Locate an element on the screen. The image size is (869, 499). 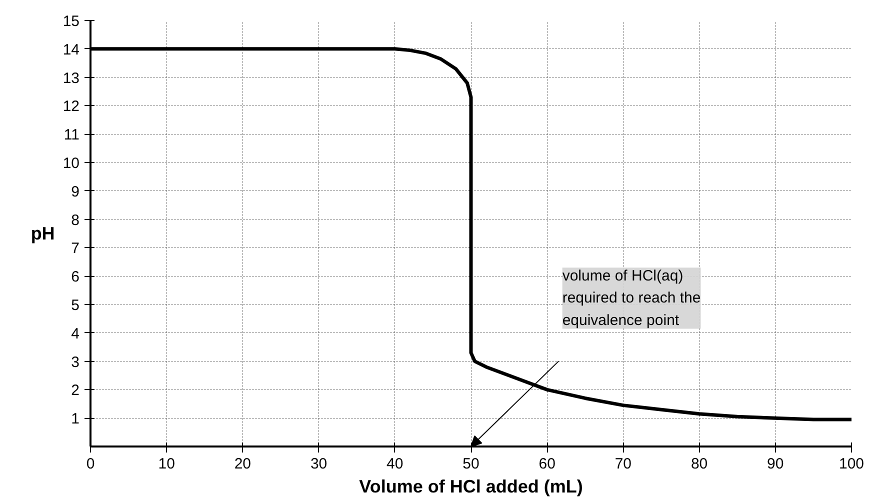
y-tick-label: 12 is located at coordinates (71, 107).